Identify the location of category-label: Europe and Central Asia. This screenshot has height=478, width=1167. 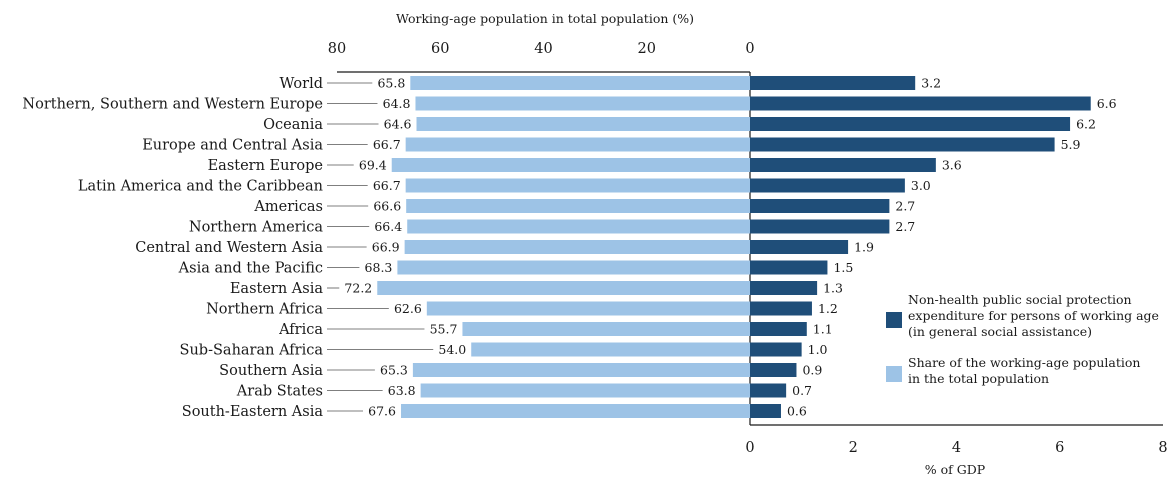
(232, 146).